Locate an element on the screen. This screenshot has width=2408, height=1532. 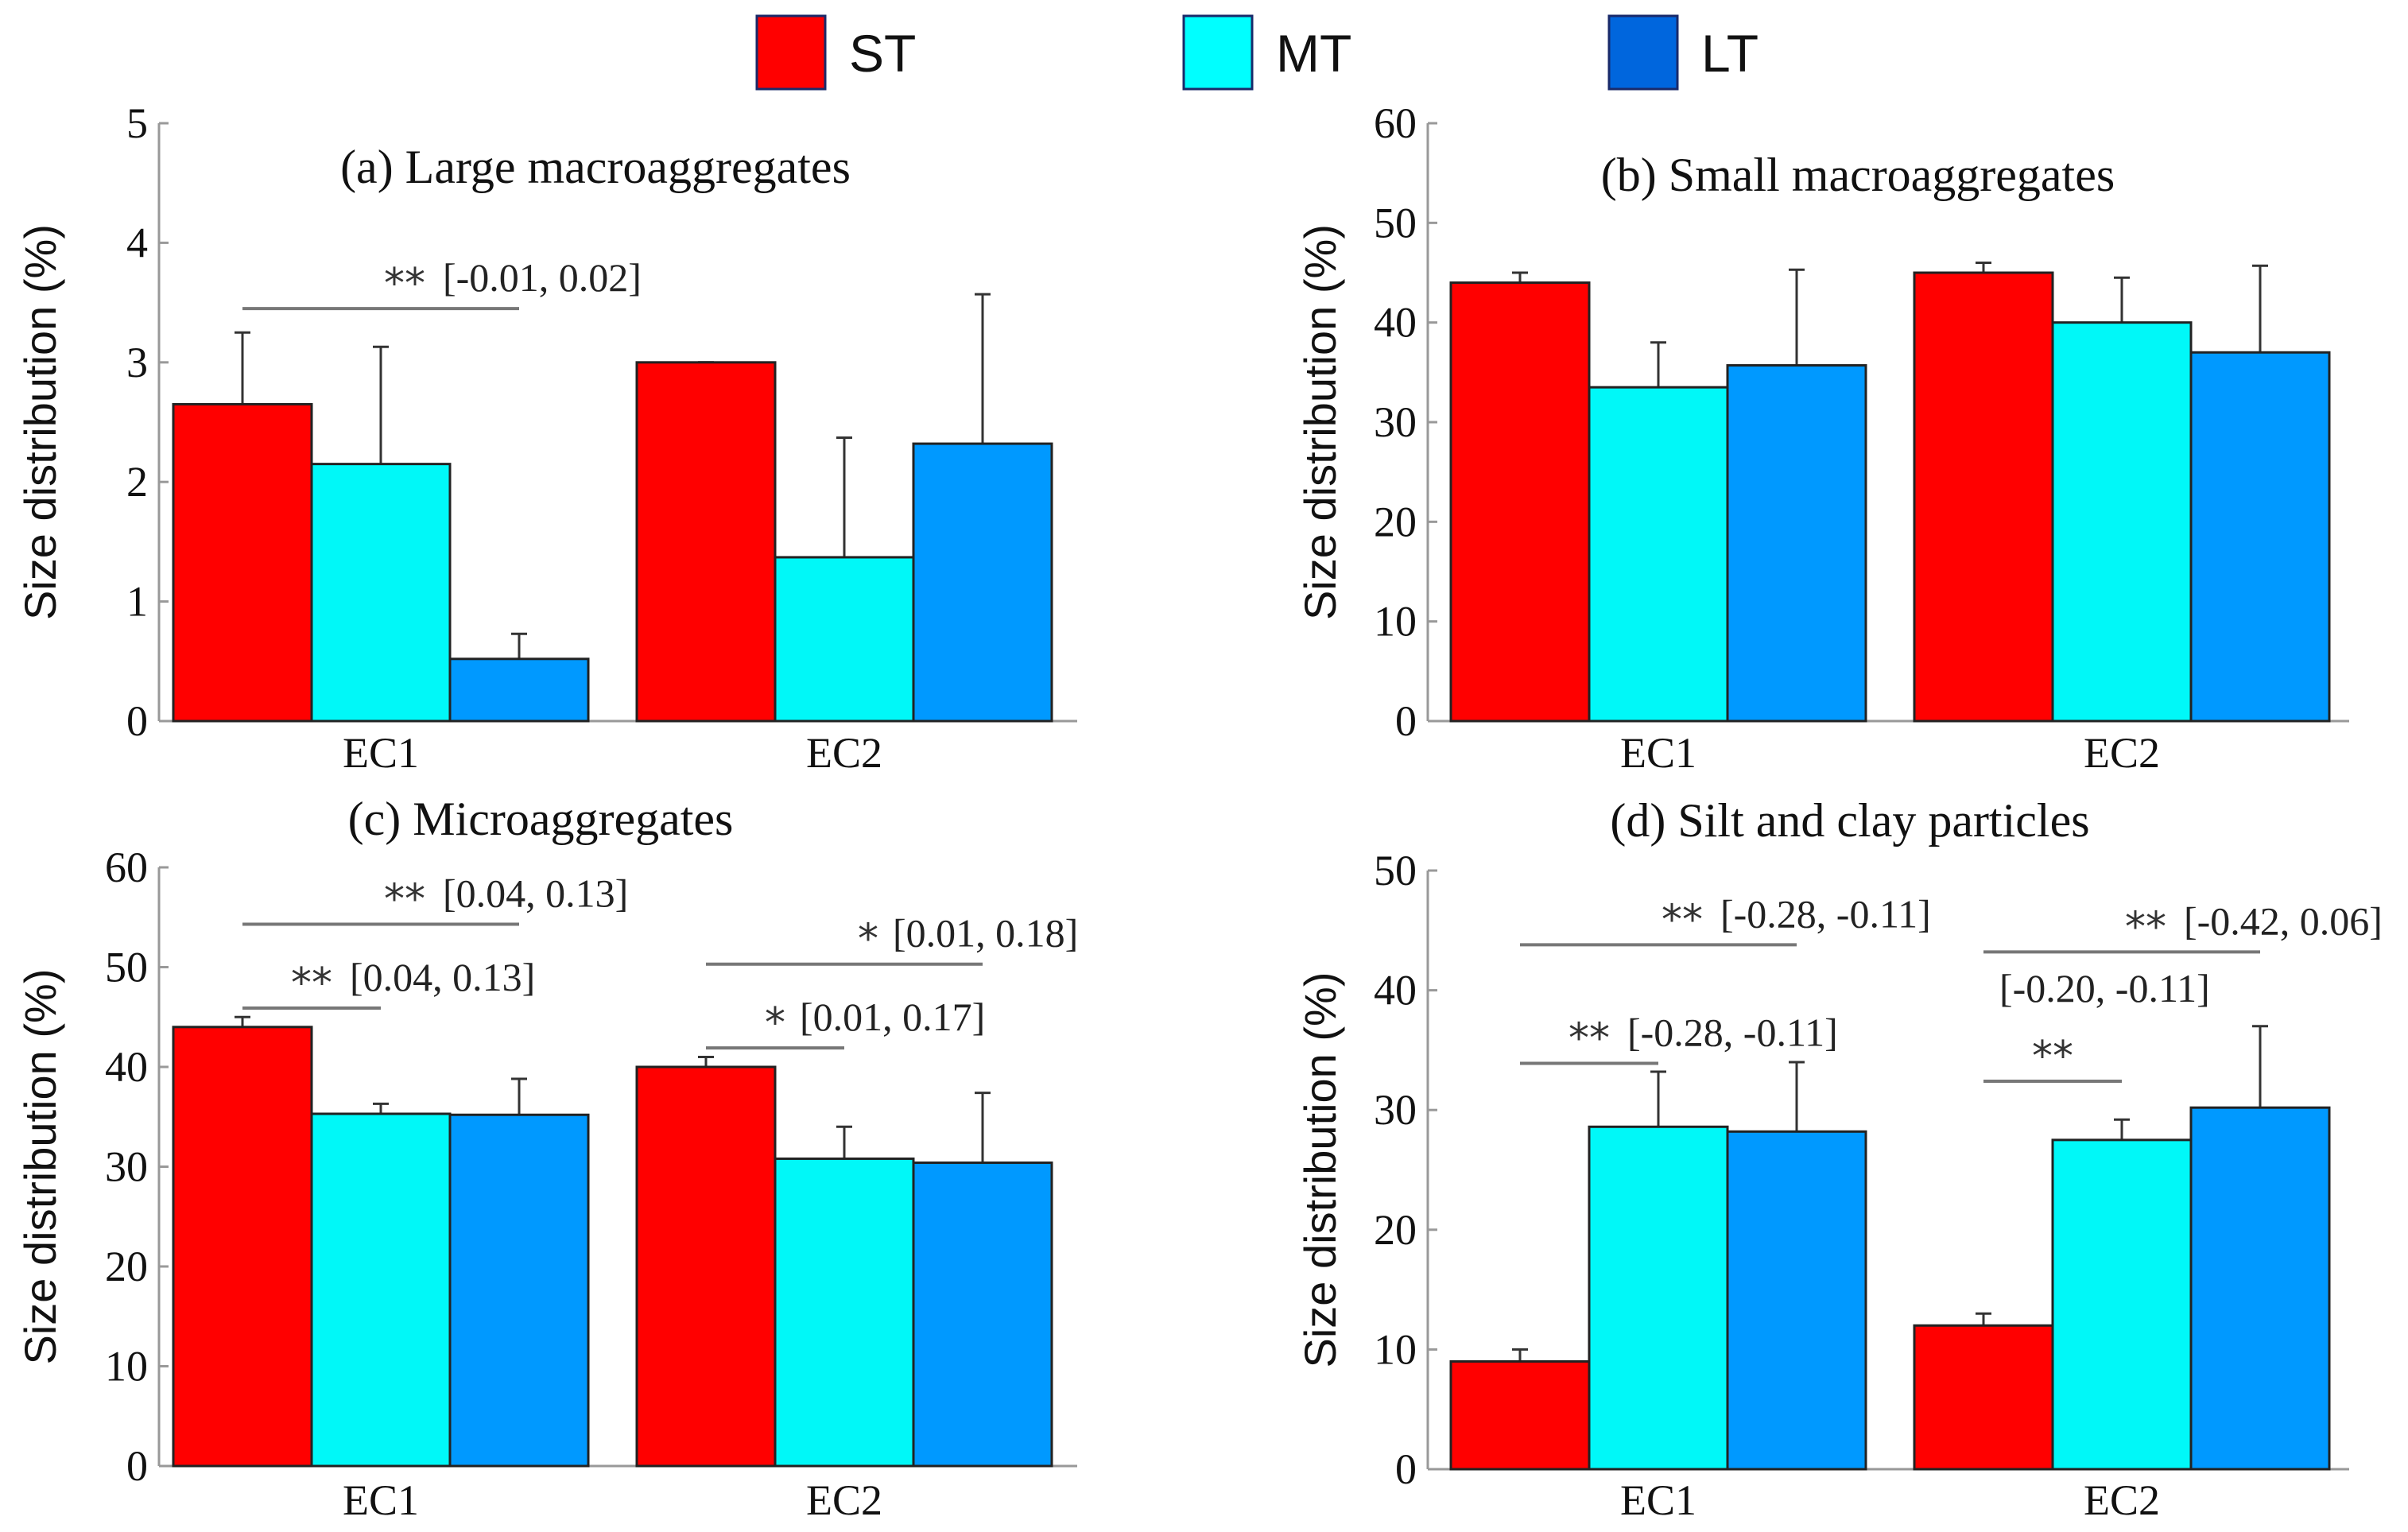
chart-title: (c) Microaggregates is located at coordinates (541, 819).